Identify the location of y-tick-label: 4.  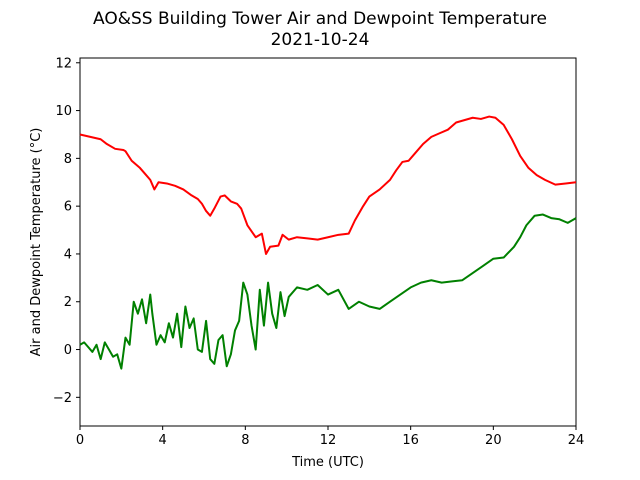
(68, 254).